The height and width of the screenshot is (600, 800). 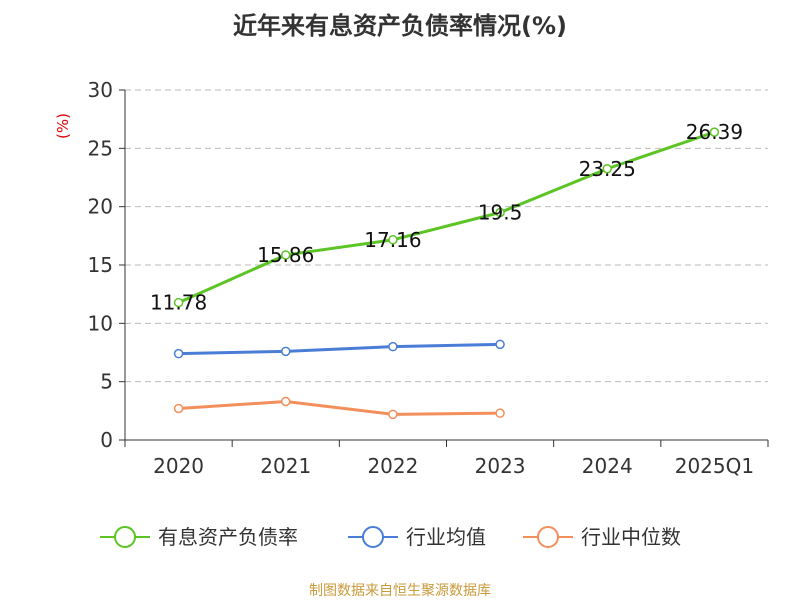 I want to click on y-tick-label: 0, so click(x=106, y=440).